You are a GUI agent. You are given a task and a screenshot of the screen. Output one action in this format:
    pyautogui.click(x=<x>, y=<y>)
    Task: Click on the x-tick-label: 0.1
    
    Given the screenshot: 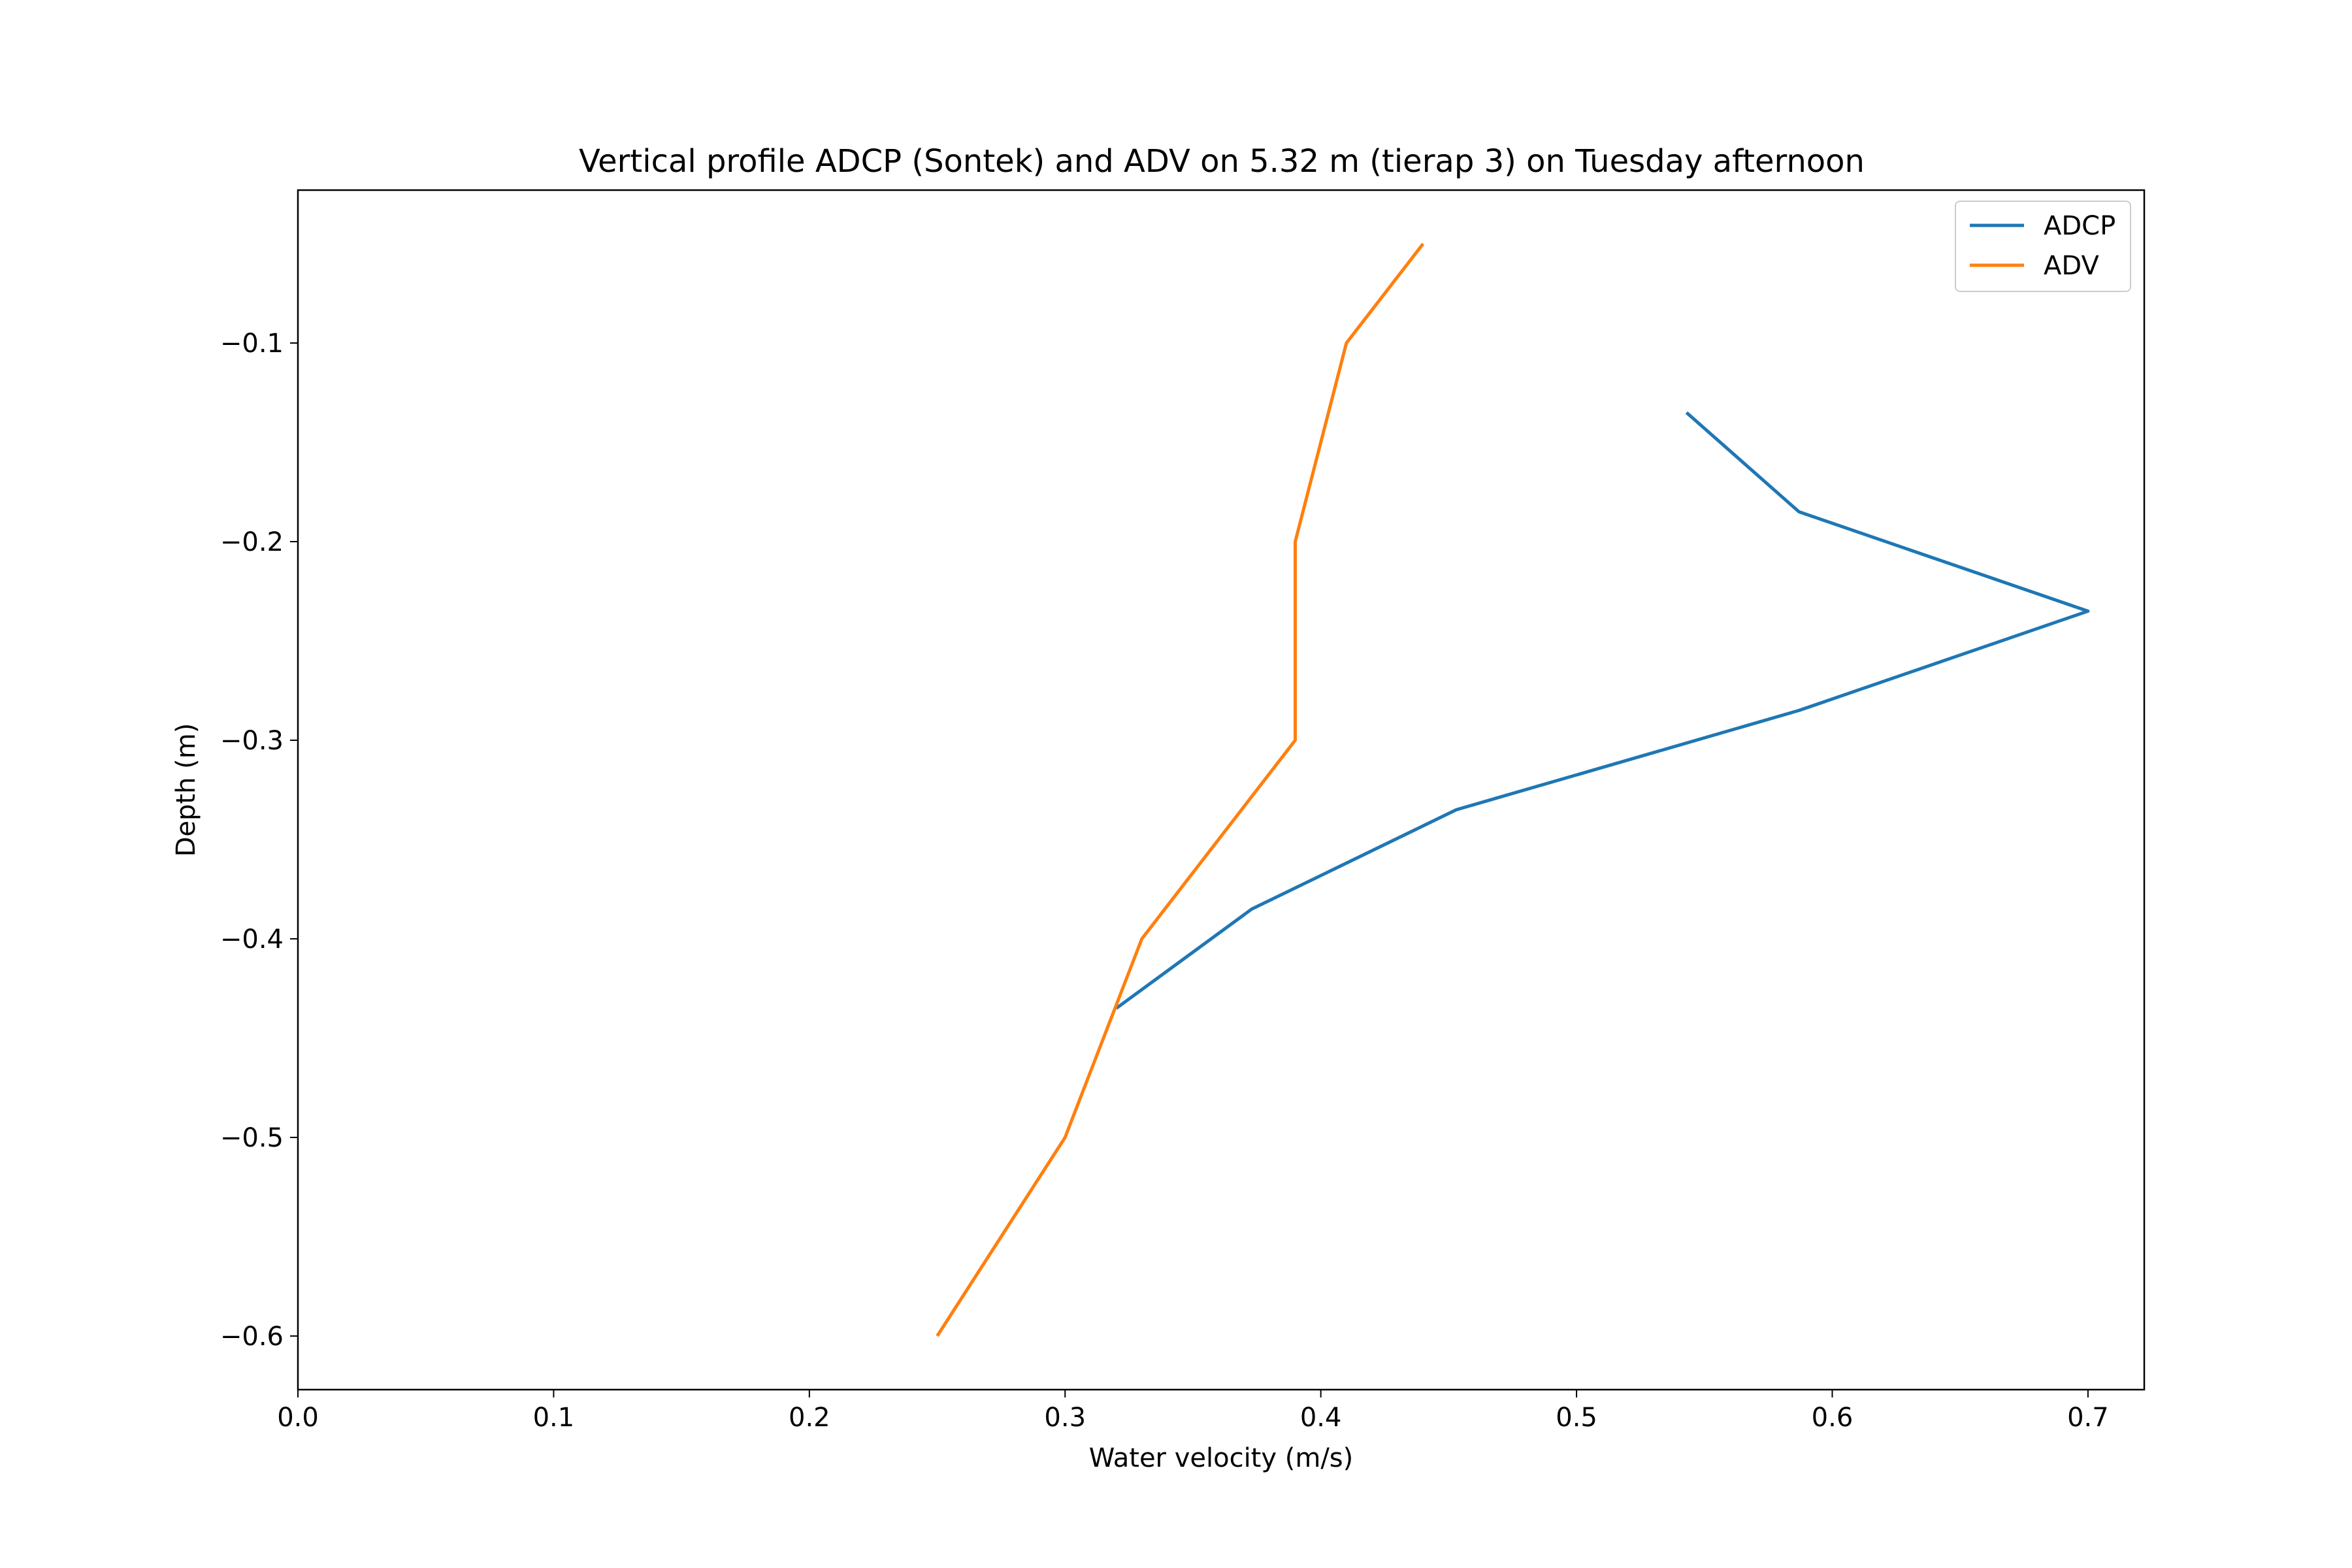 What is the action you would take?
    pyautogui.click(x=554, y=1418)
    